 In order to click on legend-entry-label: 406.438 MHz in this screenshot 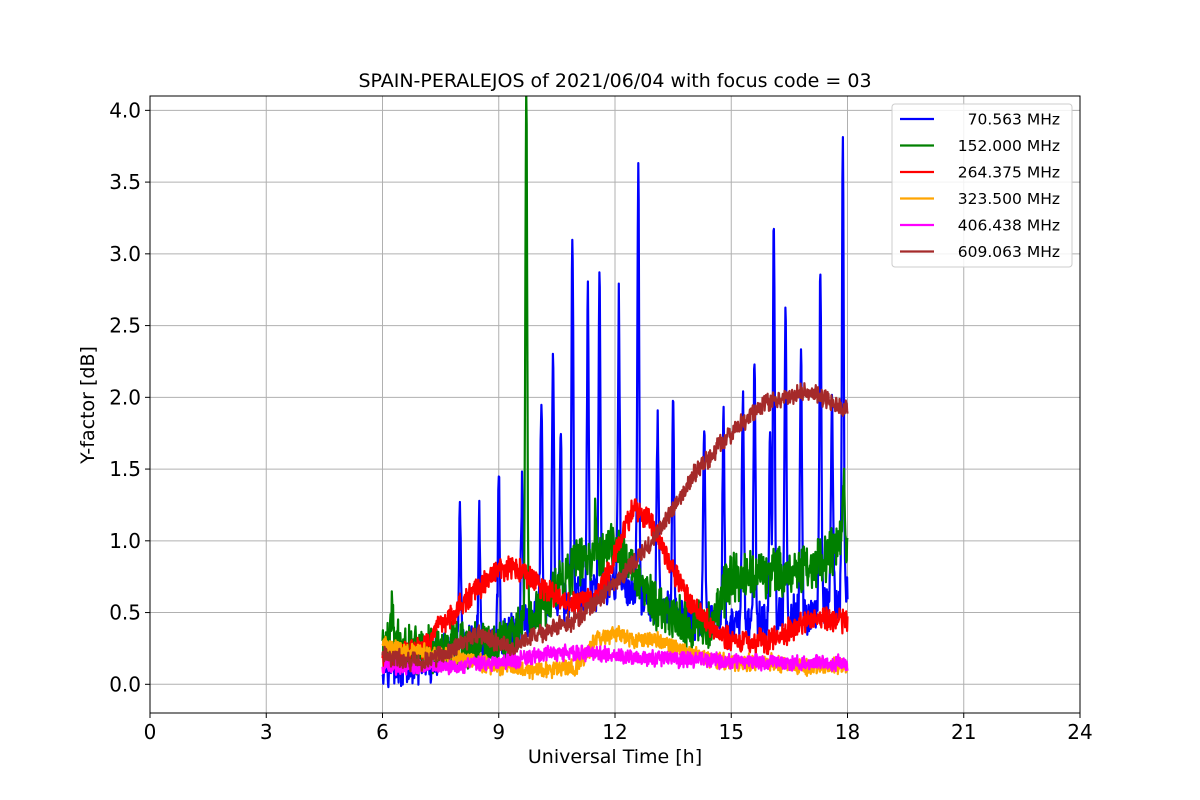, I will do `click(1009, 226)`.